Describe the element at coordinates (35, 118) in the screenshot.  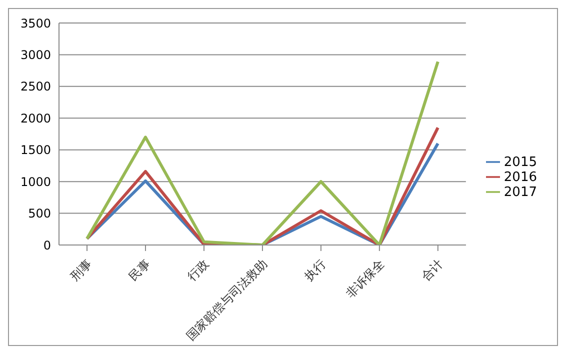
I see `y-tick-label: 2000` at that location.